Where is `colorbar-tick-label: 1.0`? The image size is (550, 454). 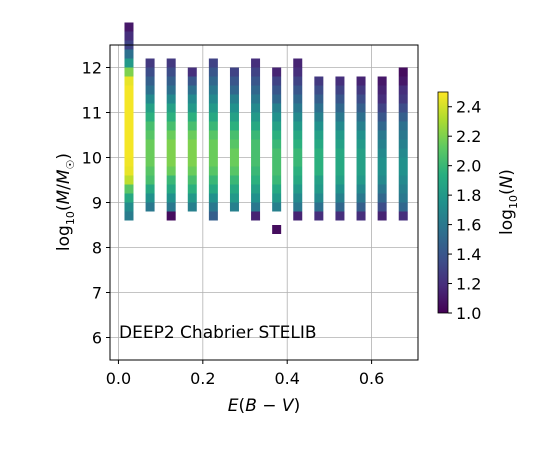
colorbar-tick-label: 1.0 is located at coordinates (468, 313).